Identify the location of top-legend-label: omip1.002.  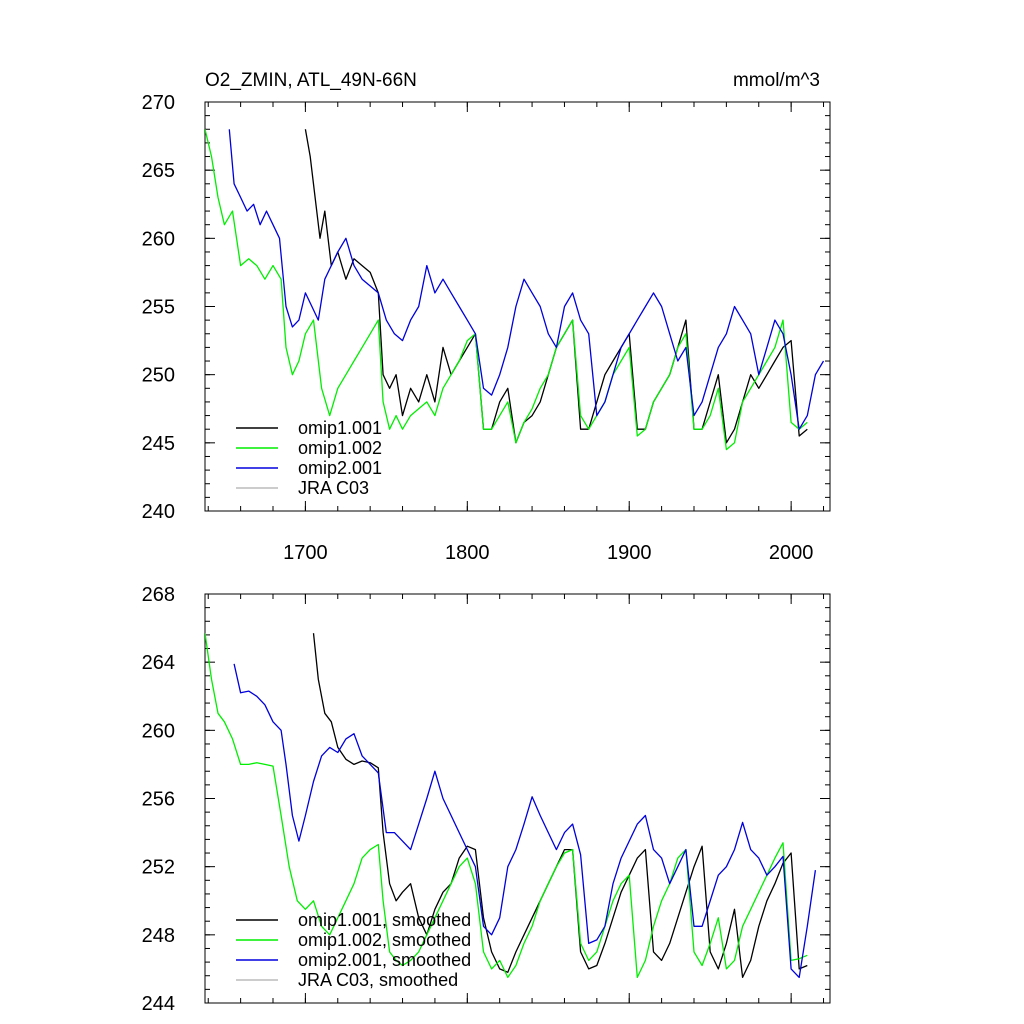
(340, 448).